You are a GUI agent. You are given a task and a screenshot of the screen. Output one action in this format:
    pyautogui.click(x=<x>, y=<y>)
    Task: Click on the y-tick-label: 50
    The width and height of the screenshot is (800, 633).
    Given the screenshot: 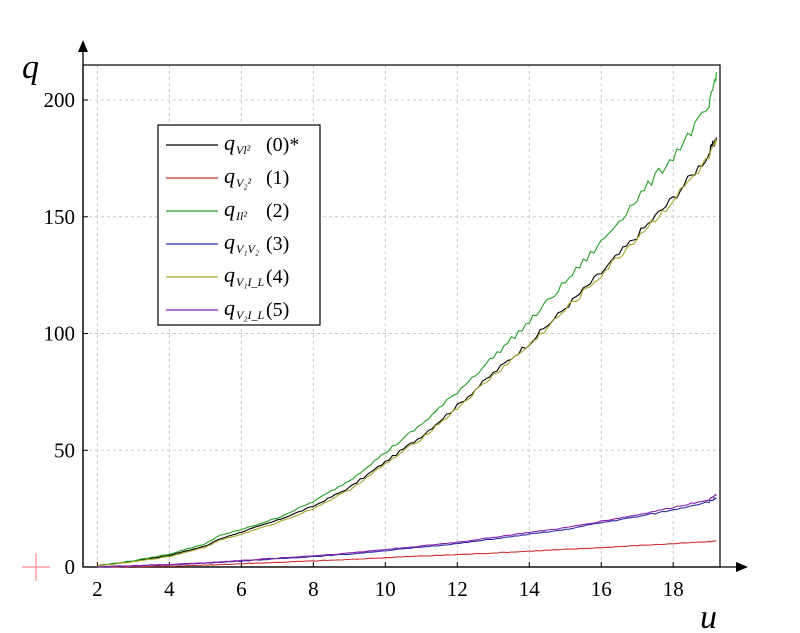 What is the action you would take?
    pyautogui.click(x=64, y=450)
    